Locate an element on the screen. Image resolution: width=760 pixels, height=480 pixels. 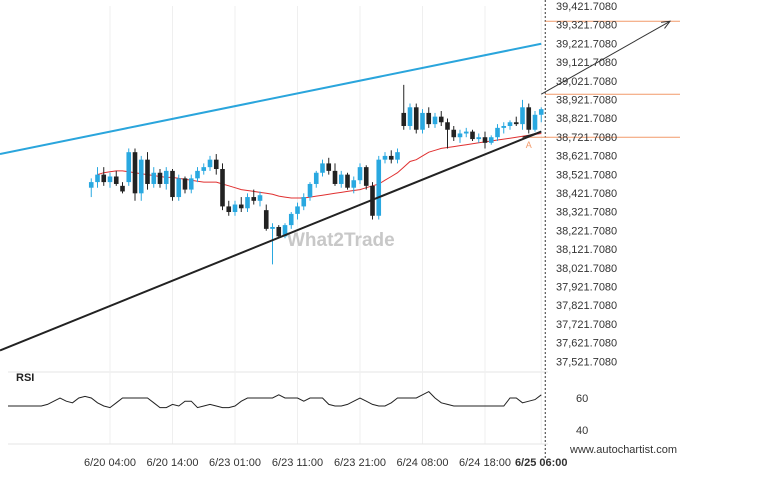
pattern-point-label: A is located at coordinates (529, 145).